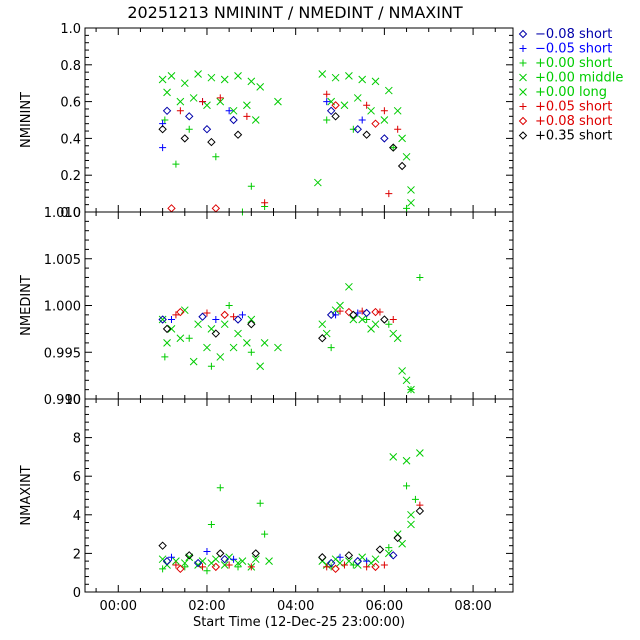 This screenshot has height=640, width=640. What do you see at coordinates (573, 63) in the screenshot?
I see `legend-label: +0.00 short` at bounding box center [573, 63].